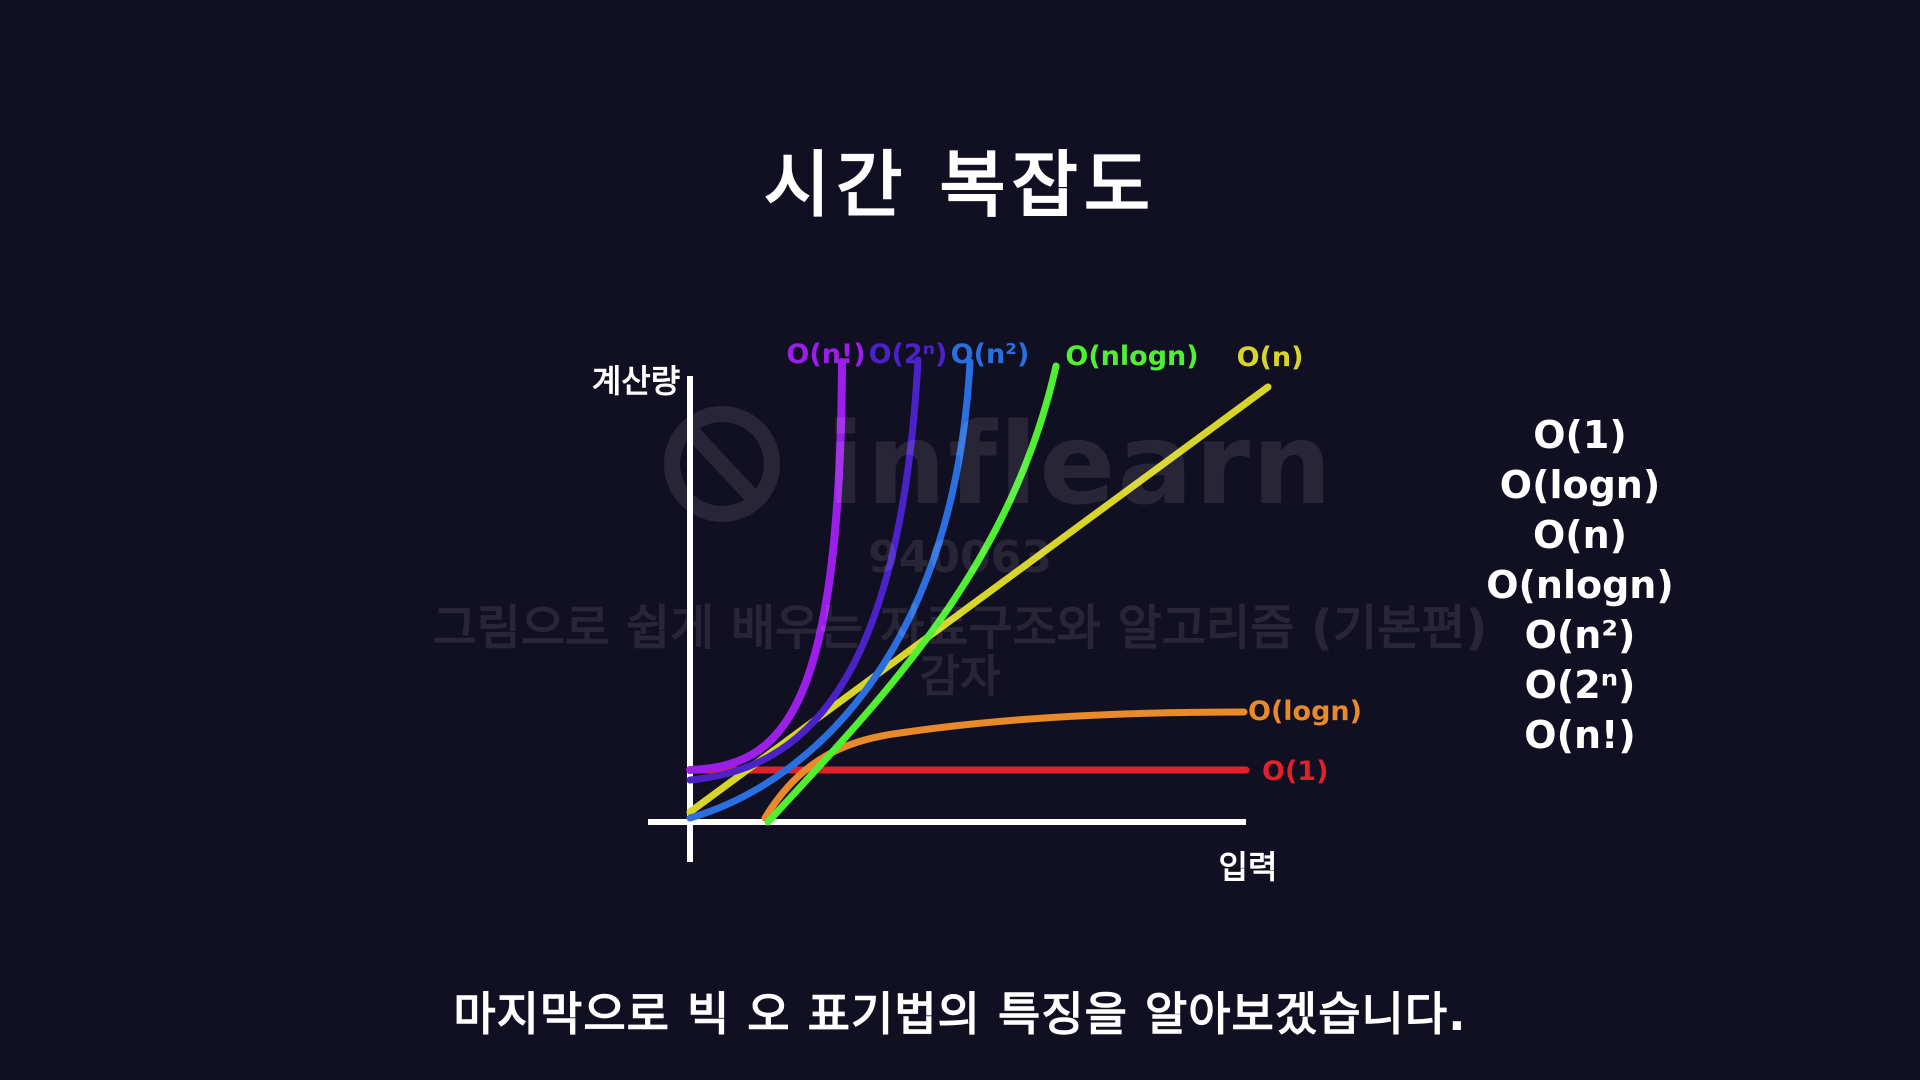 This screenshot has width=1920, height=1080. Describe the element at coordinates (1004, 765) in the screenshot. I see `series-curve-o-logn` at that location.